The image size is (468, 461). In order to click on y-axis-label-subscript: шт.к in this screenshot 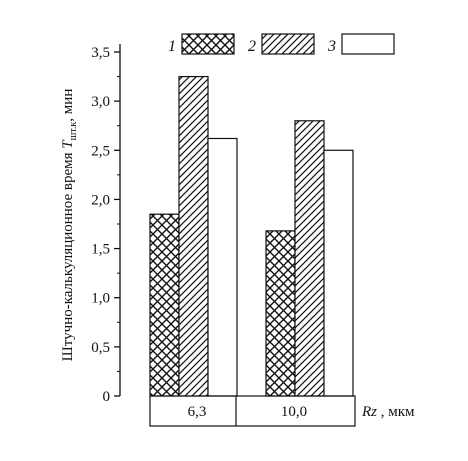, I will do `click(73, 131)`.